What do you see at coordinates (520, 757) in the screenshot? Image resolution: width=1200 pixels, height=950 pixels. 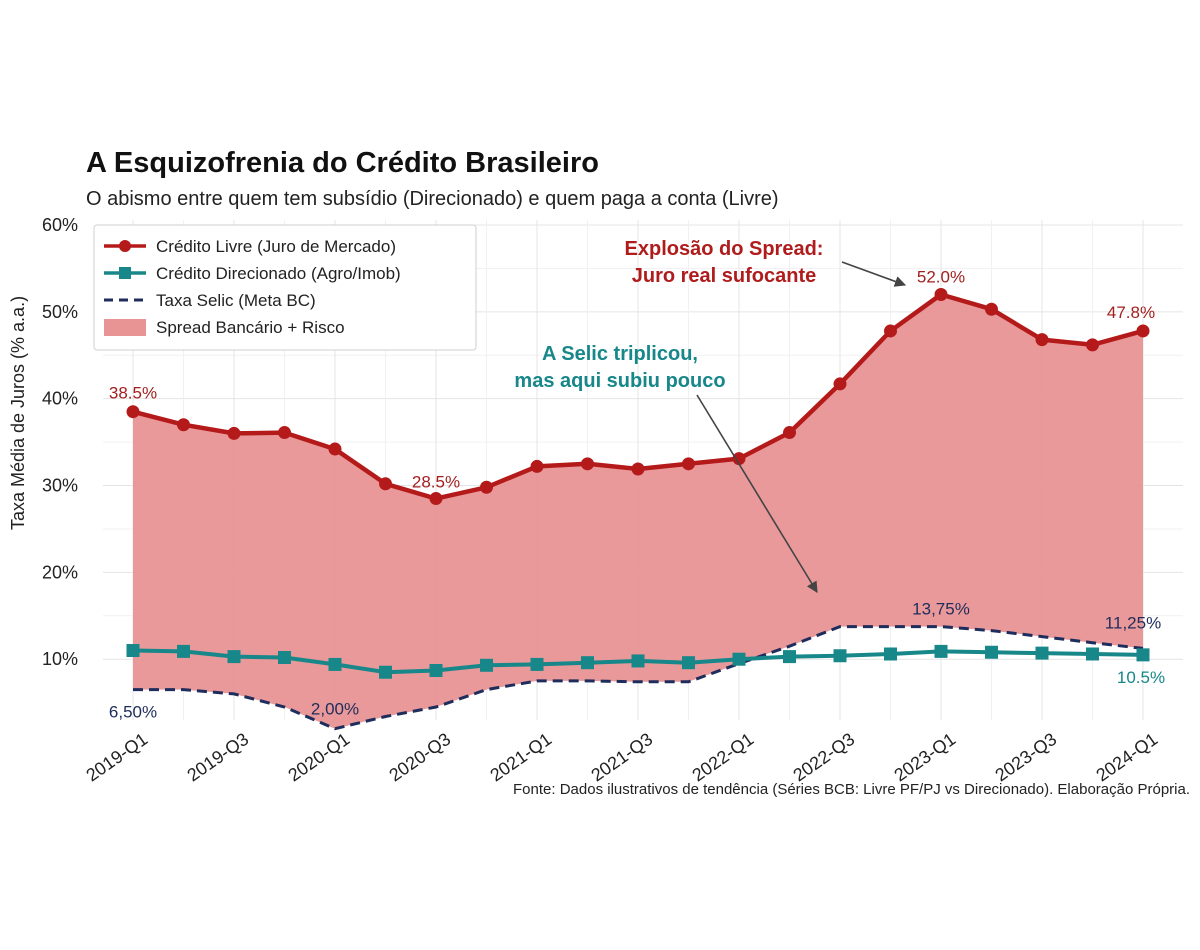 I see `x-tick-label: 2021-Q1` at bounding box center [520, 757].